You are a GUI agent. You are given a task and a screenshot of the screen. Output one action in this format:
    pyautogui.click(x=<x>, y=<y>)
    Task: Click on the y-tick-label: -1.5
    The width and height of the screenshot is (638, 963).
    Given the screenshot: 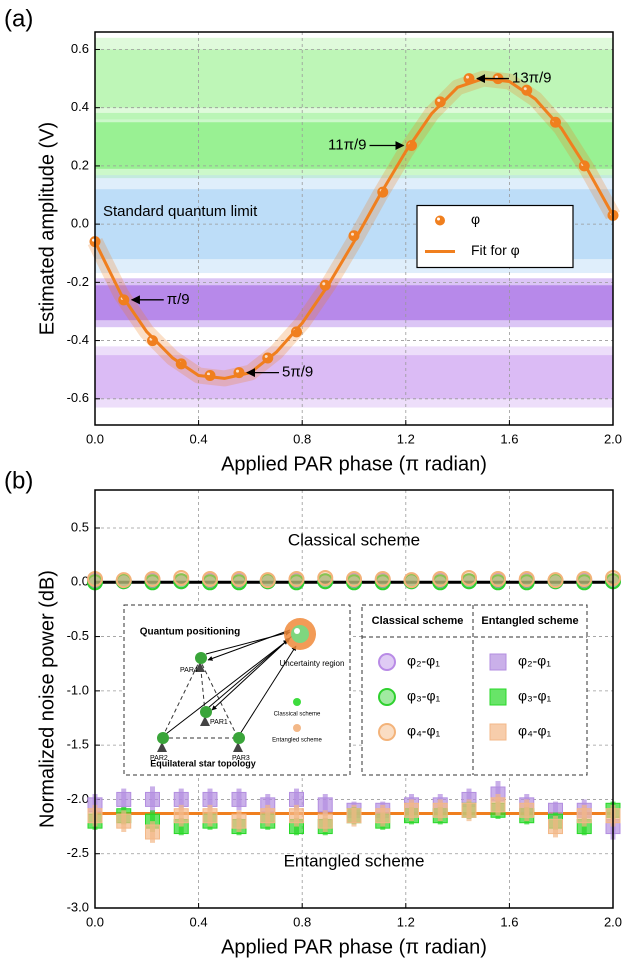 What is the action you would take?
    pyautogui.click(x=78, y=744)
    